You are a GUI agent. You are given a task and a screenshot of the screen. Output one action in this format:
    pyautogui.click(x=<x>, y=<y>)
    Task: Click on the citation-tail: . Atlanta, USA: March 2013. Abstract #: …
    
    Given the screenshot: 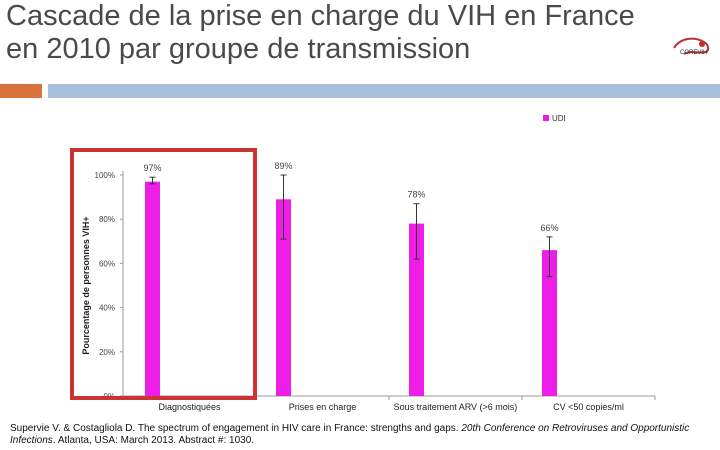 What is the action you would take?
    pyautogui.click(x=153, y=440)
    